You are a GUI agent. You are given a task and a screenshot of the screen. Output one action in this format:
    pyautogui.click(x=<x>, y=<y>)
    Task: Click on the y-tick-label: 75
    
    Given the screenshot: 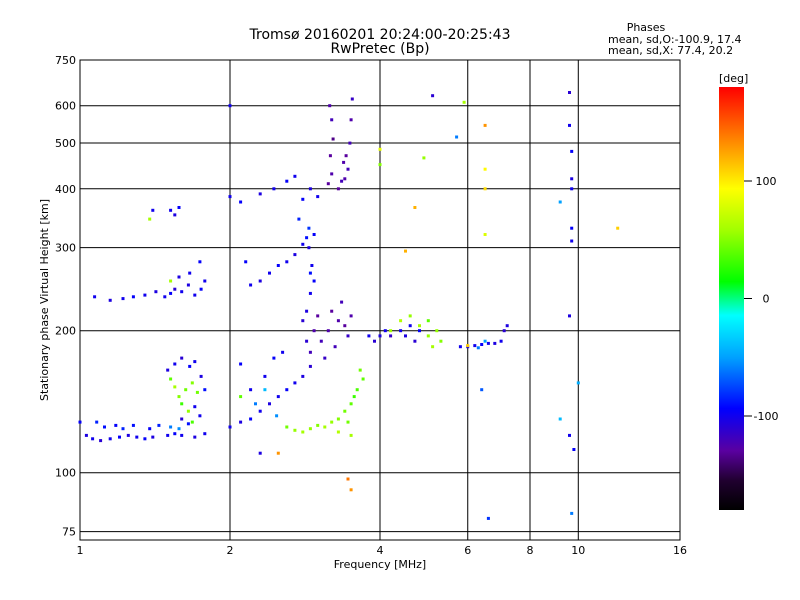 What is the action you would take?
    pyautogui.click(x=69, y=532)
    